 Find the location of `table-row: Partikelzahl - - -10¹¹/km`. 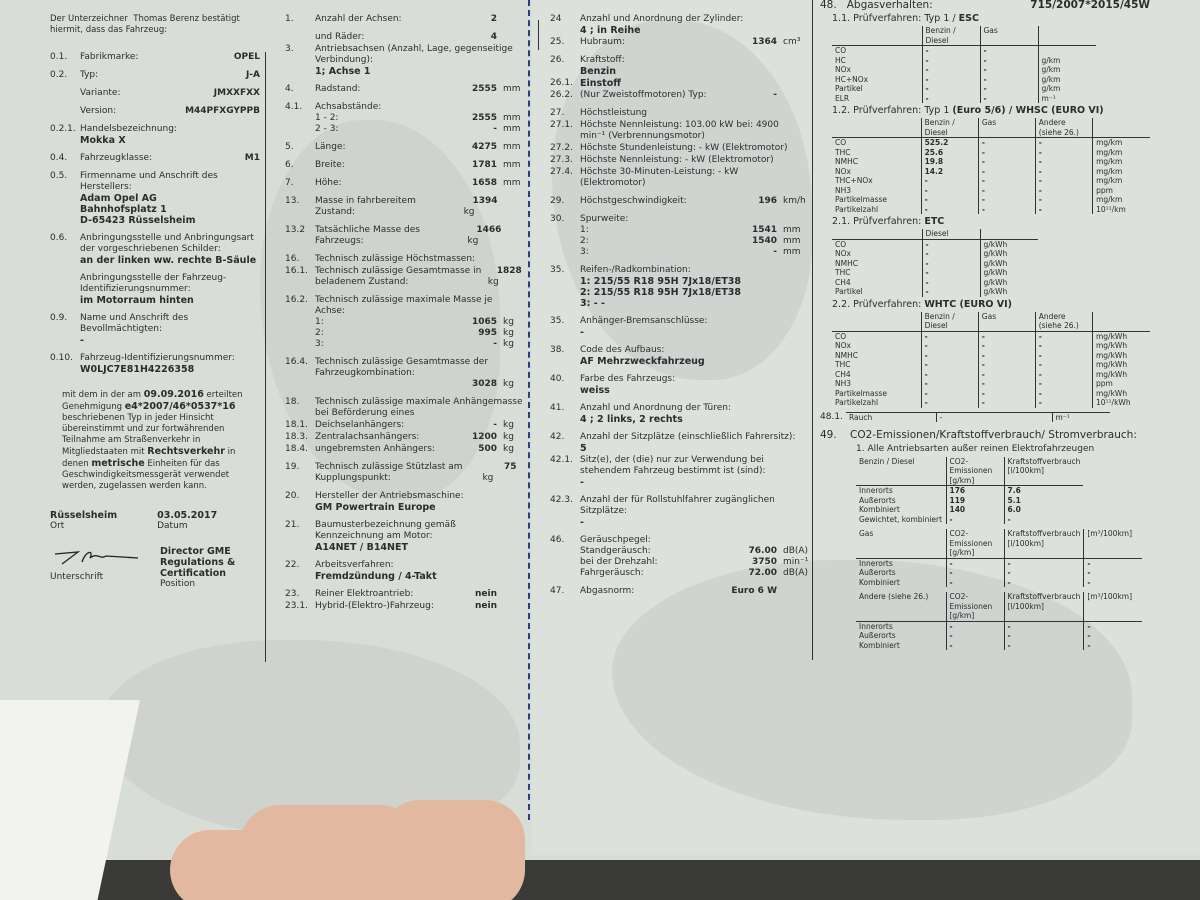

table-row: Partikelzahl - - -10¹¹/km is located at coordinates (991, 209).